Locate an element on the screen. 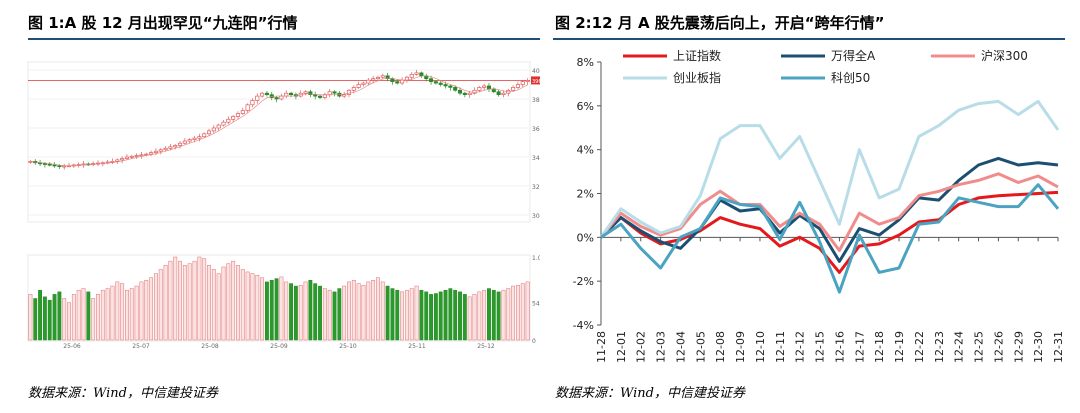 The width and height of the screenshot is (1080, 413). time-tick-label: 25-11 is located at coordinates (417, 346).